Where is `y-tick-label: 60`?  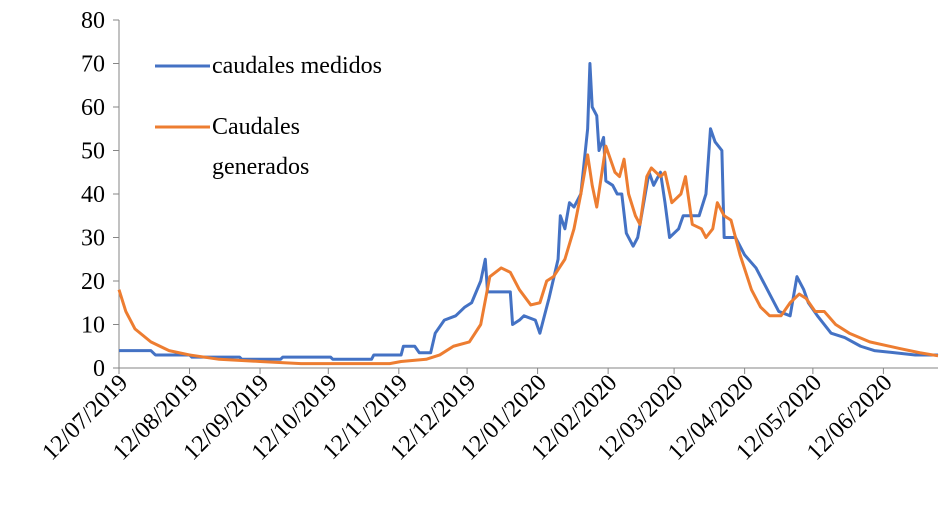 y-tick-label: 60 is located at coordinates (93, 108).